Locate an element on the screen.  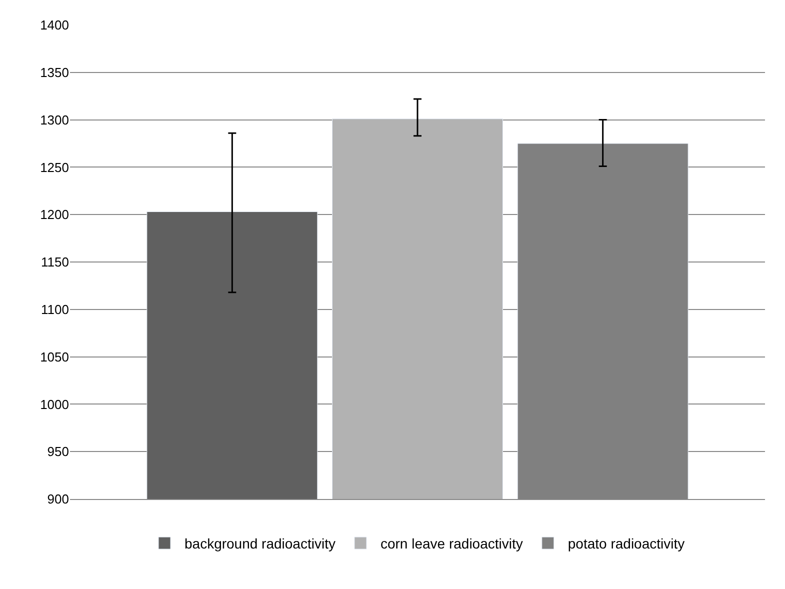
y-tick-label: 1400 is located at coordinates (54, 25).